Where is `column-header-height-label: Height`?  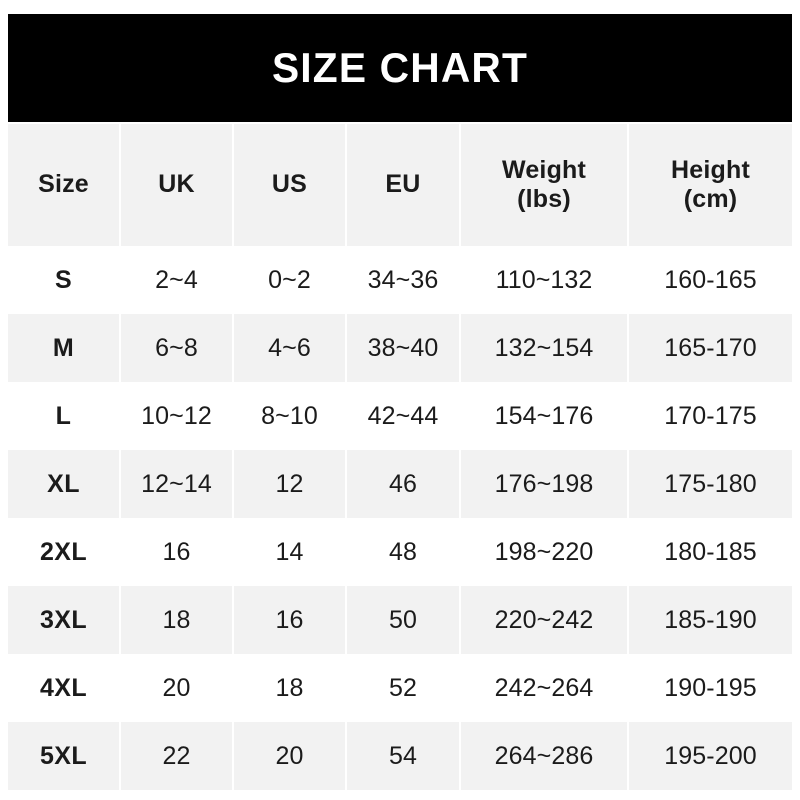
column-header-height-label: Height is located at coordinates (710, 169).